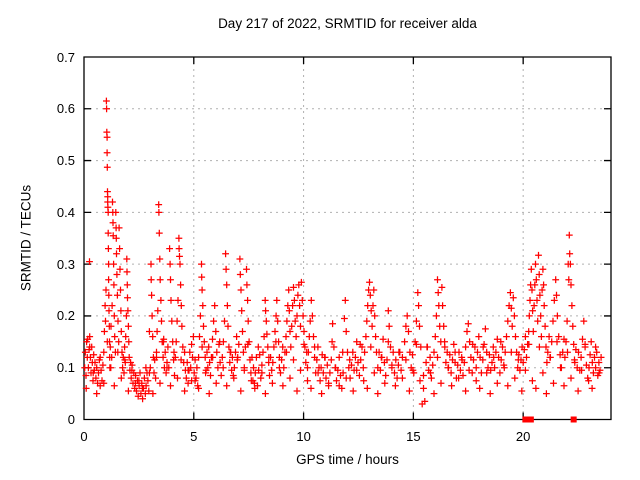  I want to click on y-tick-label: 0.7, so click(65, 57).